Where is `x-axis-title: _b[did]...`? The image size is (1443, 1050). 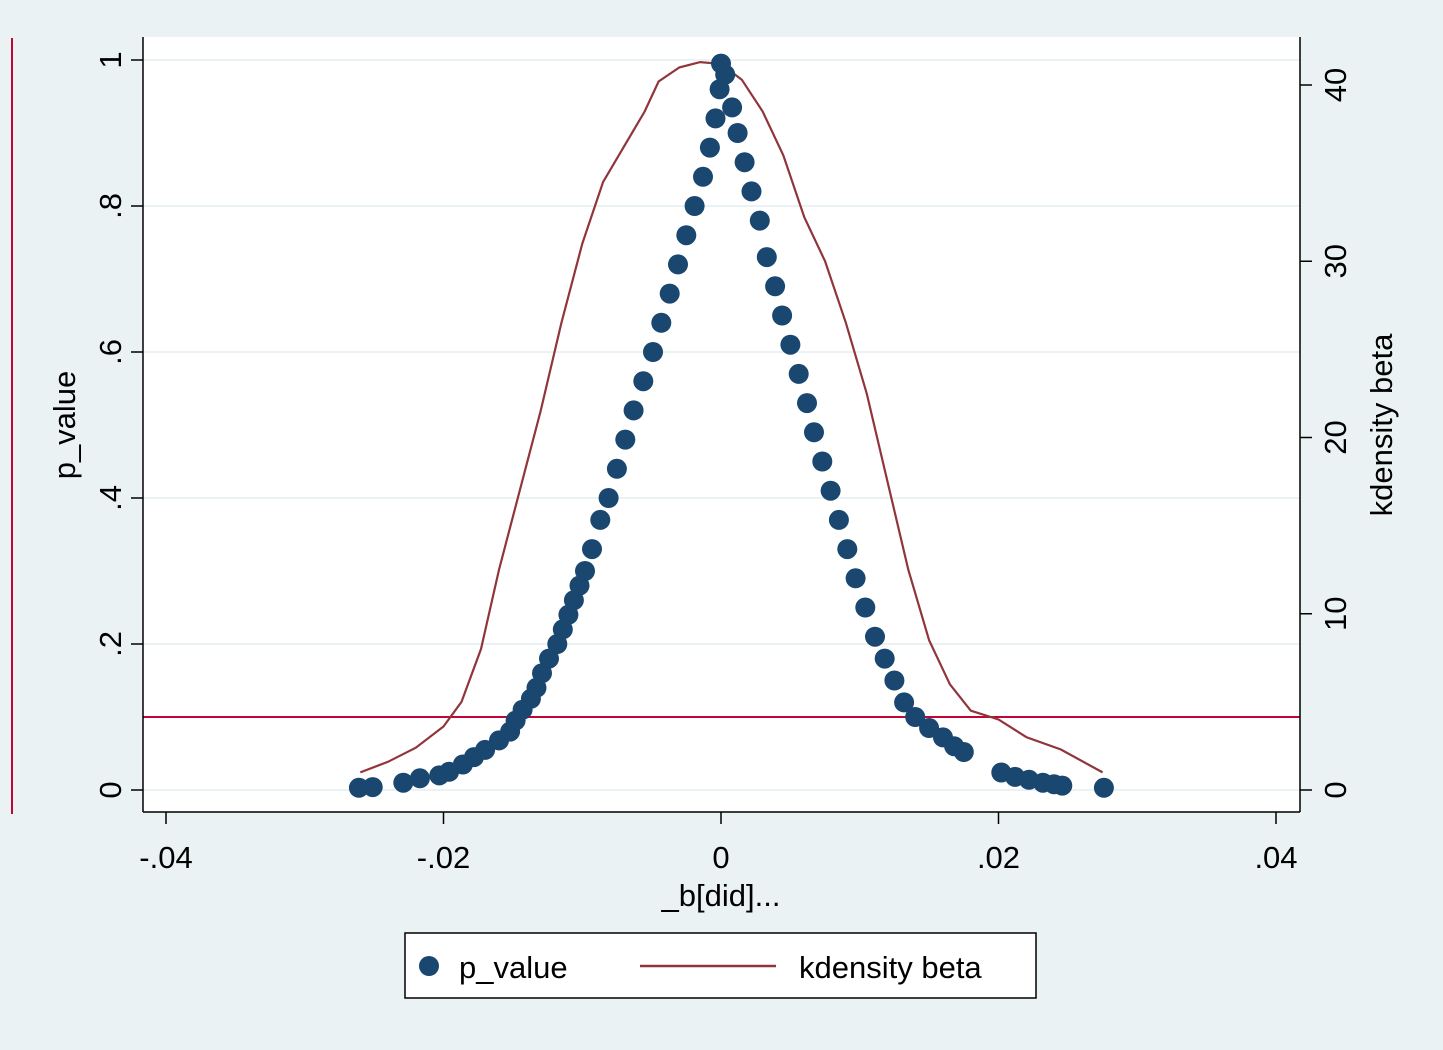
x-axis-title: _b[did]... is located at coordinates (721, 895).